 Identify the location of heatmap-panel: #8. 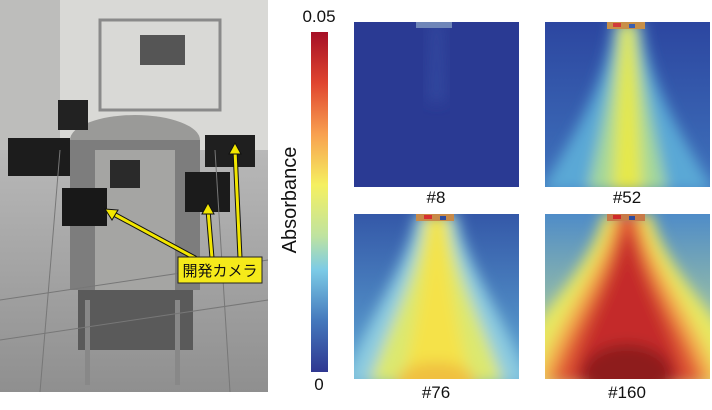
(436, 114).